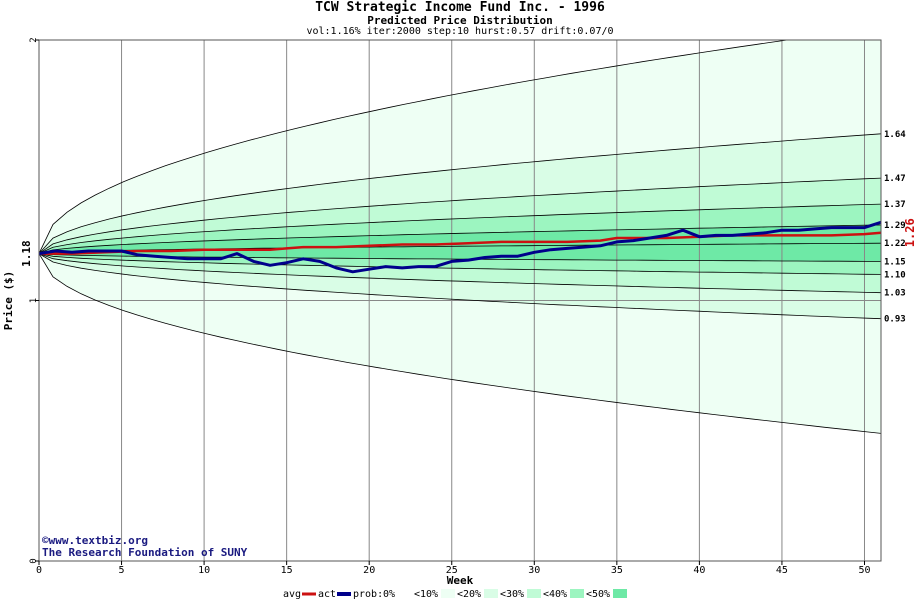  Describe the element at coordinates (895, 294) in the screenshot. I see `percentile-label: 1.03` at that location.